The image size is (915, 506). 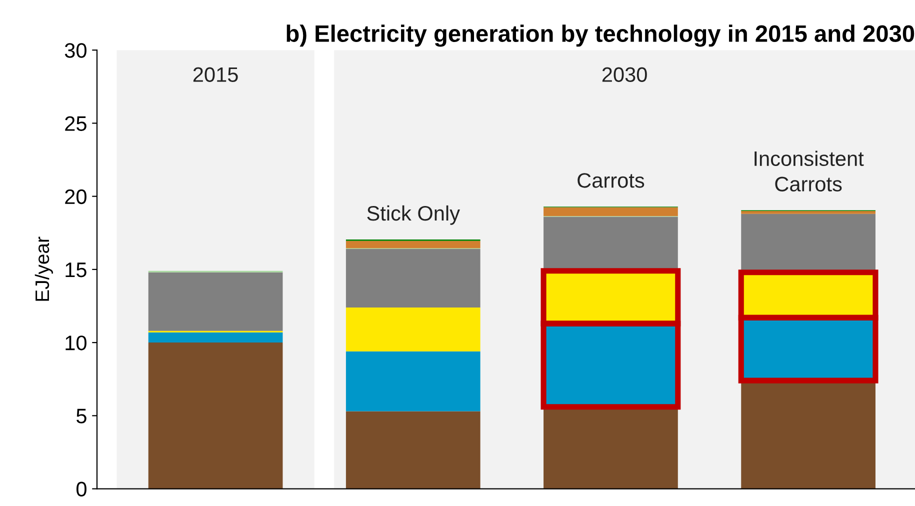 What do you see at coordinates (43, 268) in the screenshot?
I see `y-axis-title: EJ/year` at bounding box center [43, 268].